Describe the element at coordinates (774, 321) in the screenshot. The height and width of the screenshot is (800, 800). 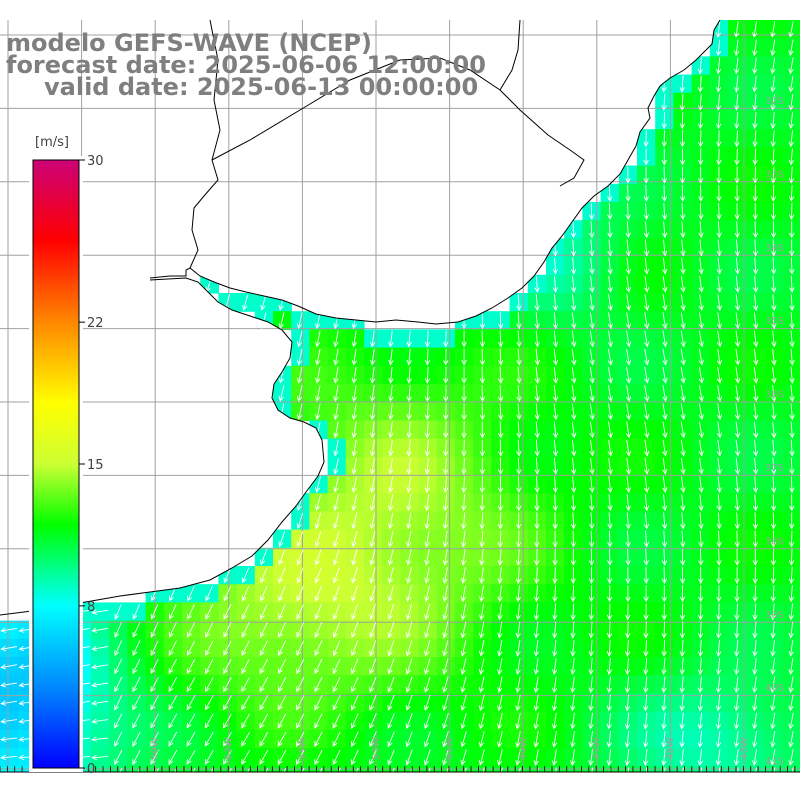
I see `lat-label: 35S` at that location.